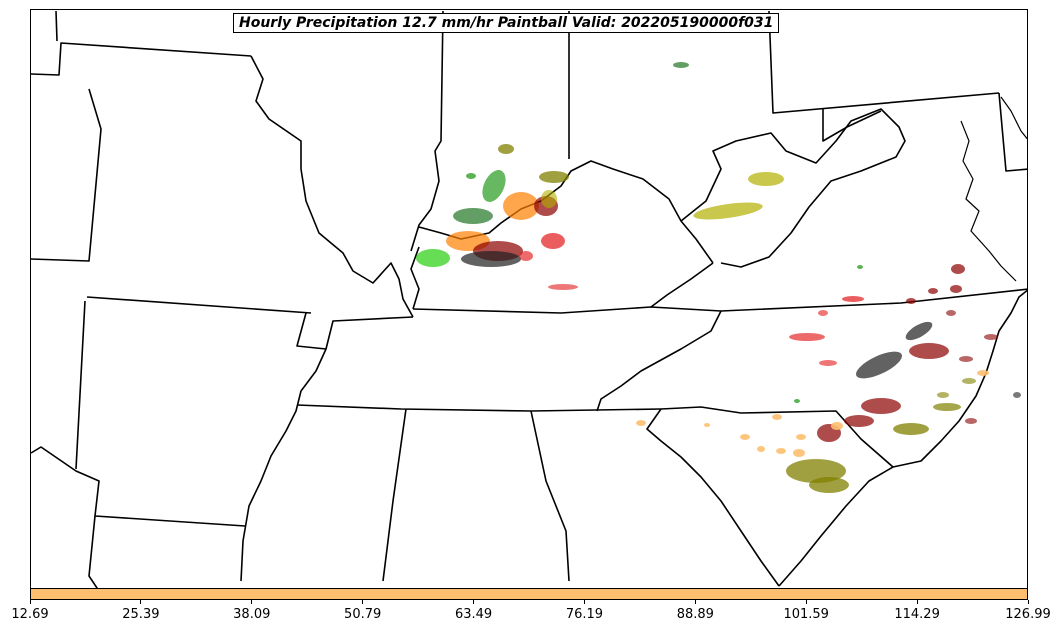 The image size is (1062, 633). Describe the element at coordinates (793, 188) in the screenshot. I see `border-west-virginia` at that location.